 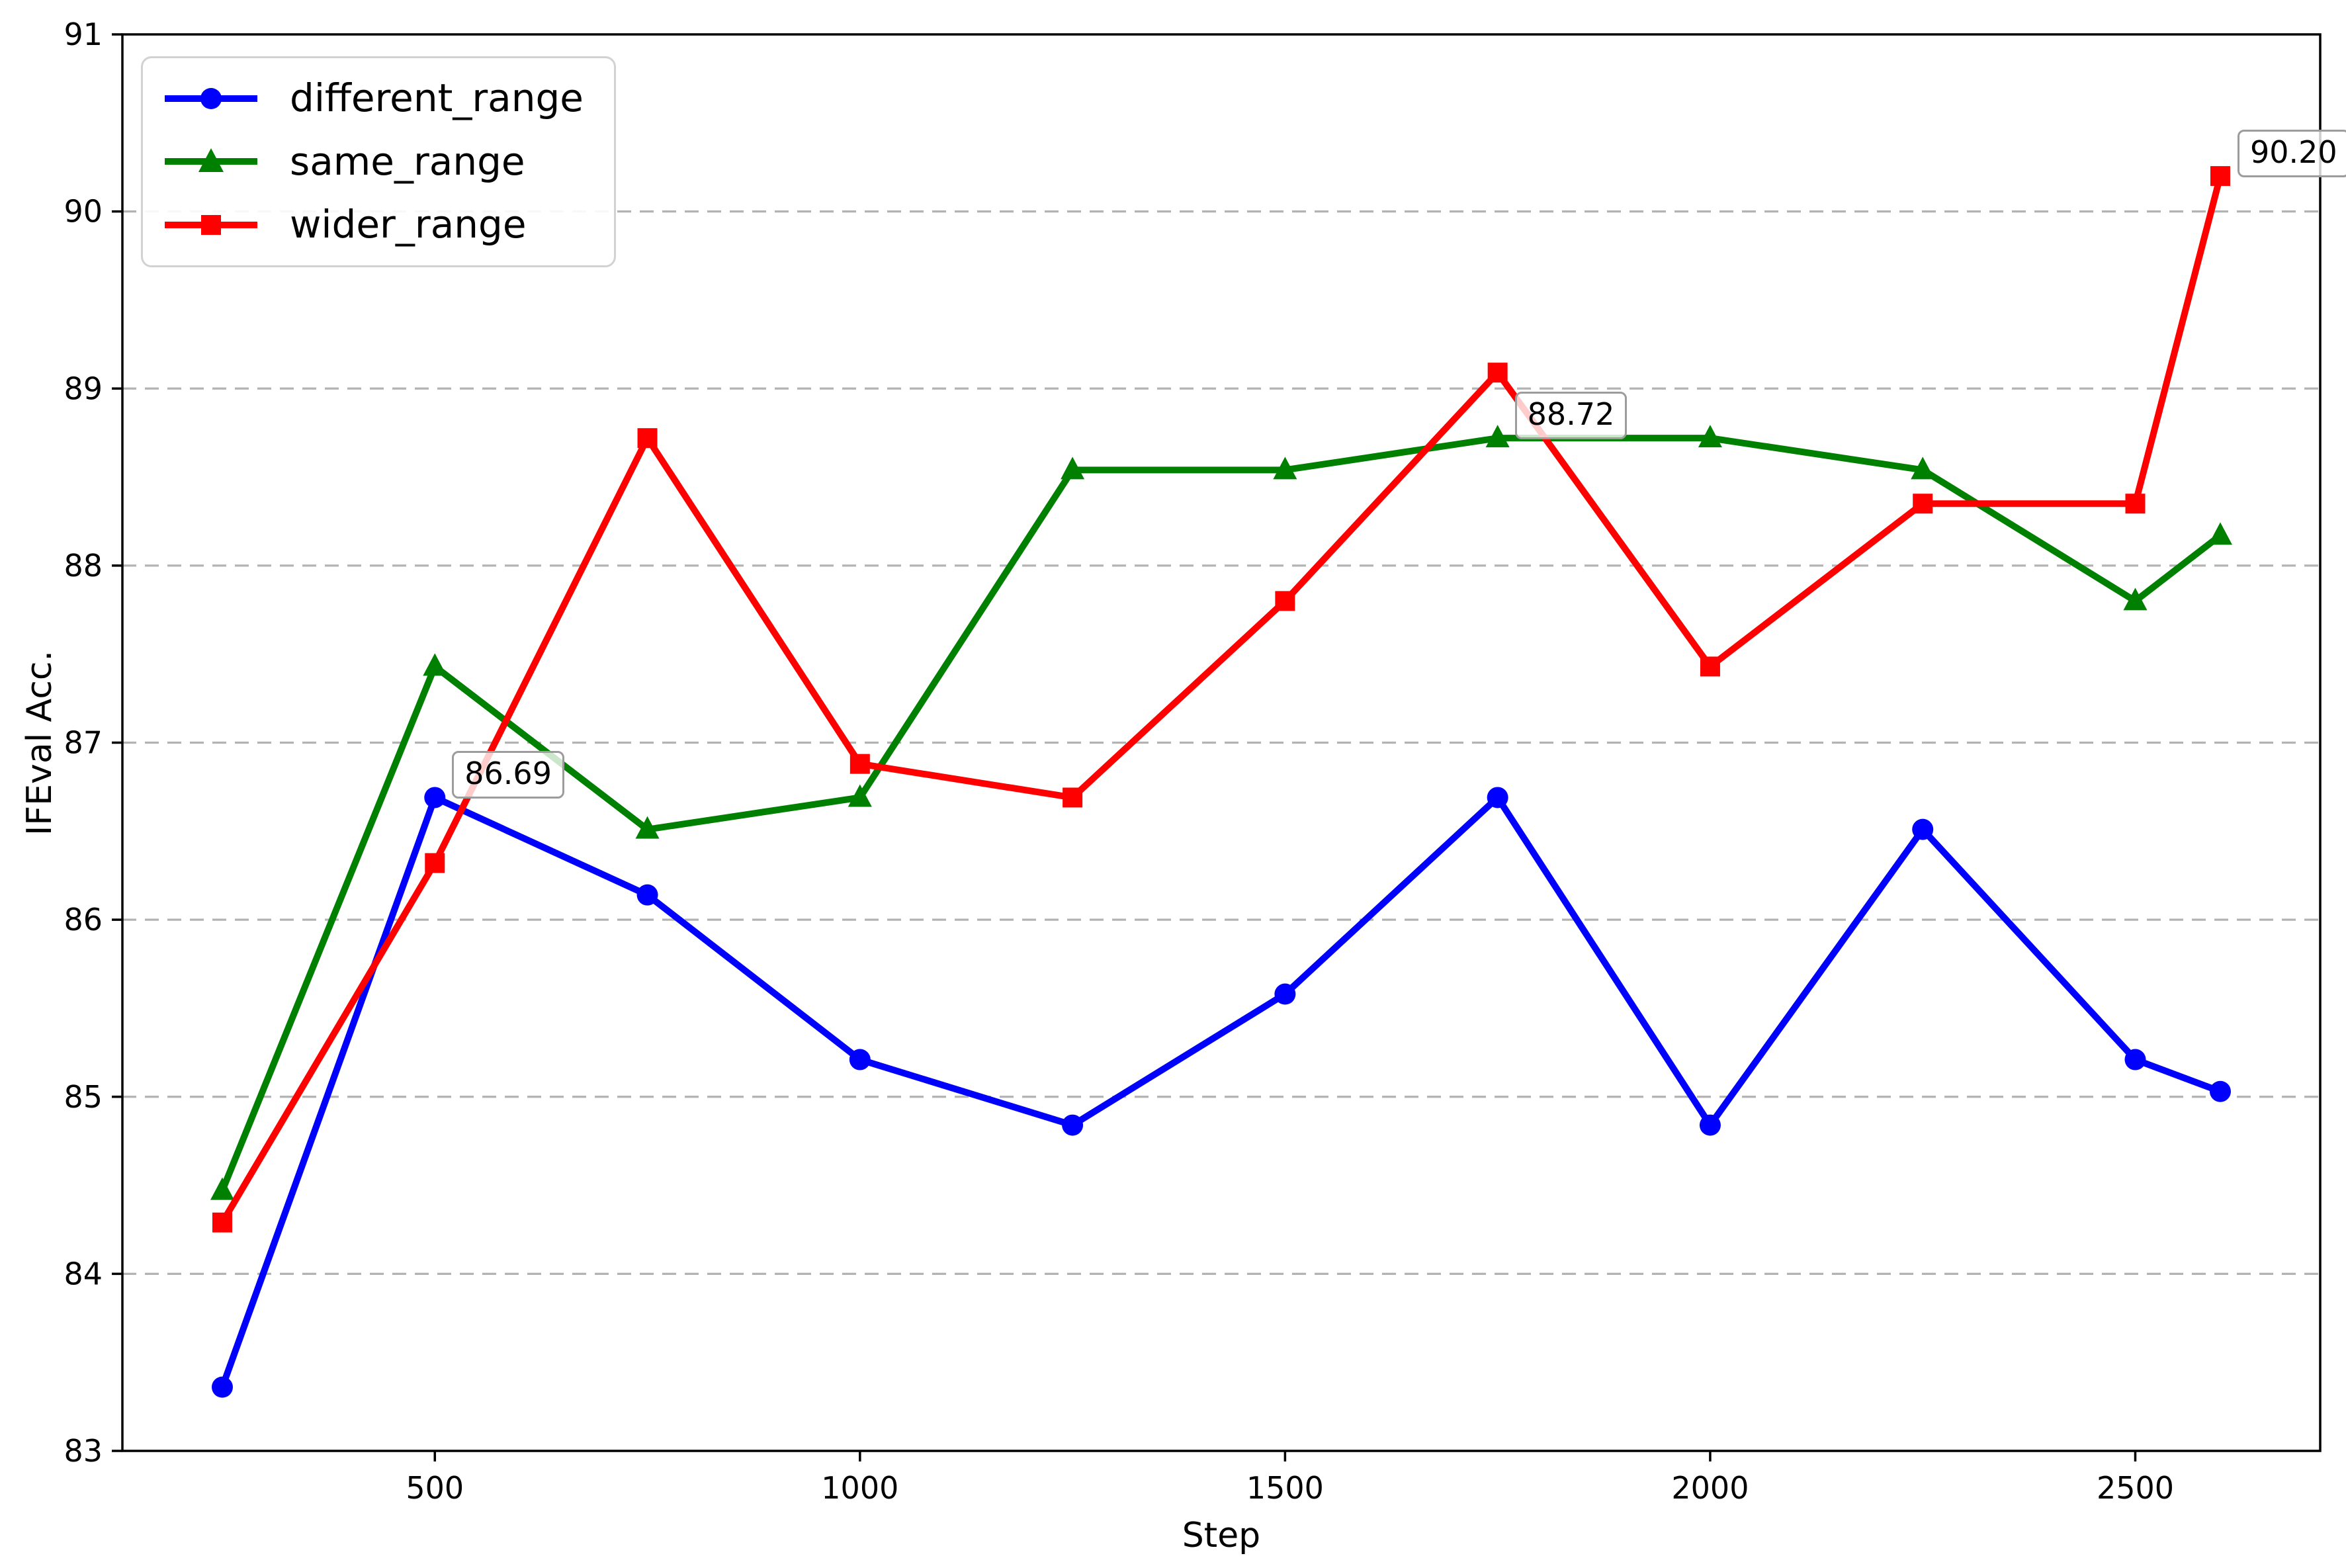 I want to click on legend-item-same-range: same_range, so click(x=372, y=162).